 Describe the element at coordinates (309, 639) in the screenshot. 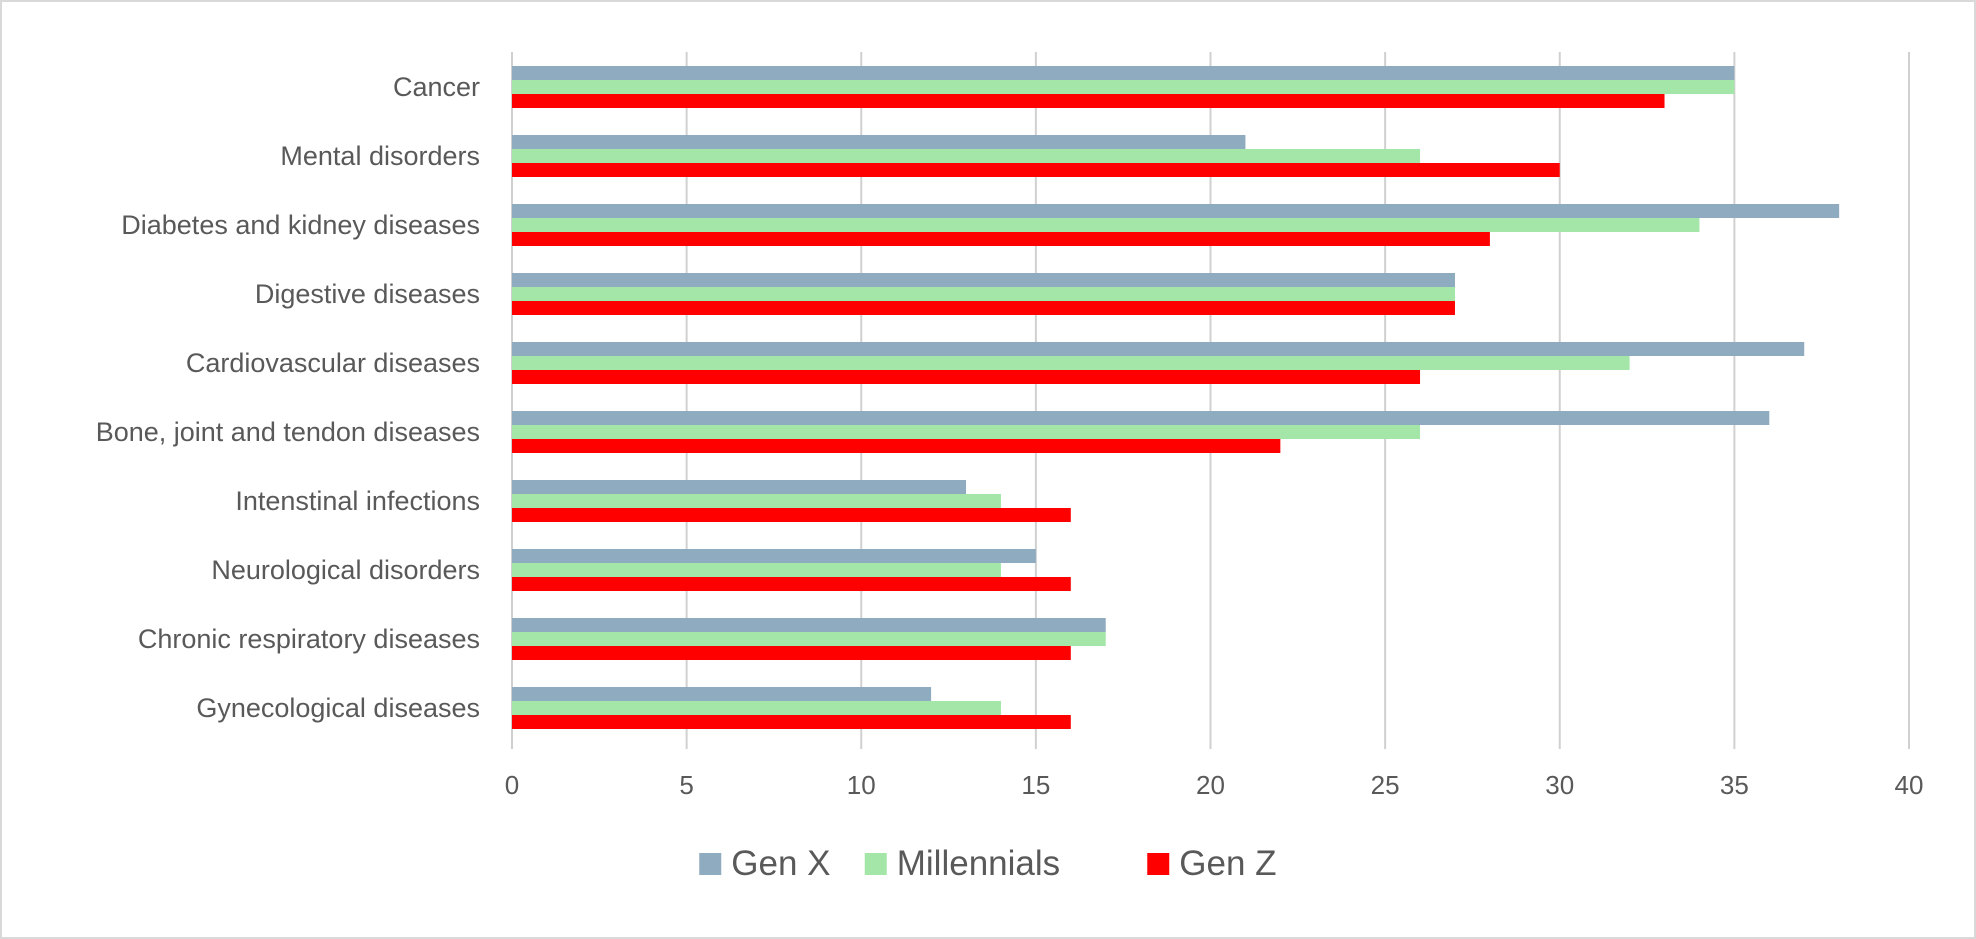

I see `category-label: Chronic respiratory diseases` at that location.